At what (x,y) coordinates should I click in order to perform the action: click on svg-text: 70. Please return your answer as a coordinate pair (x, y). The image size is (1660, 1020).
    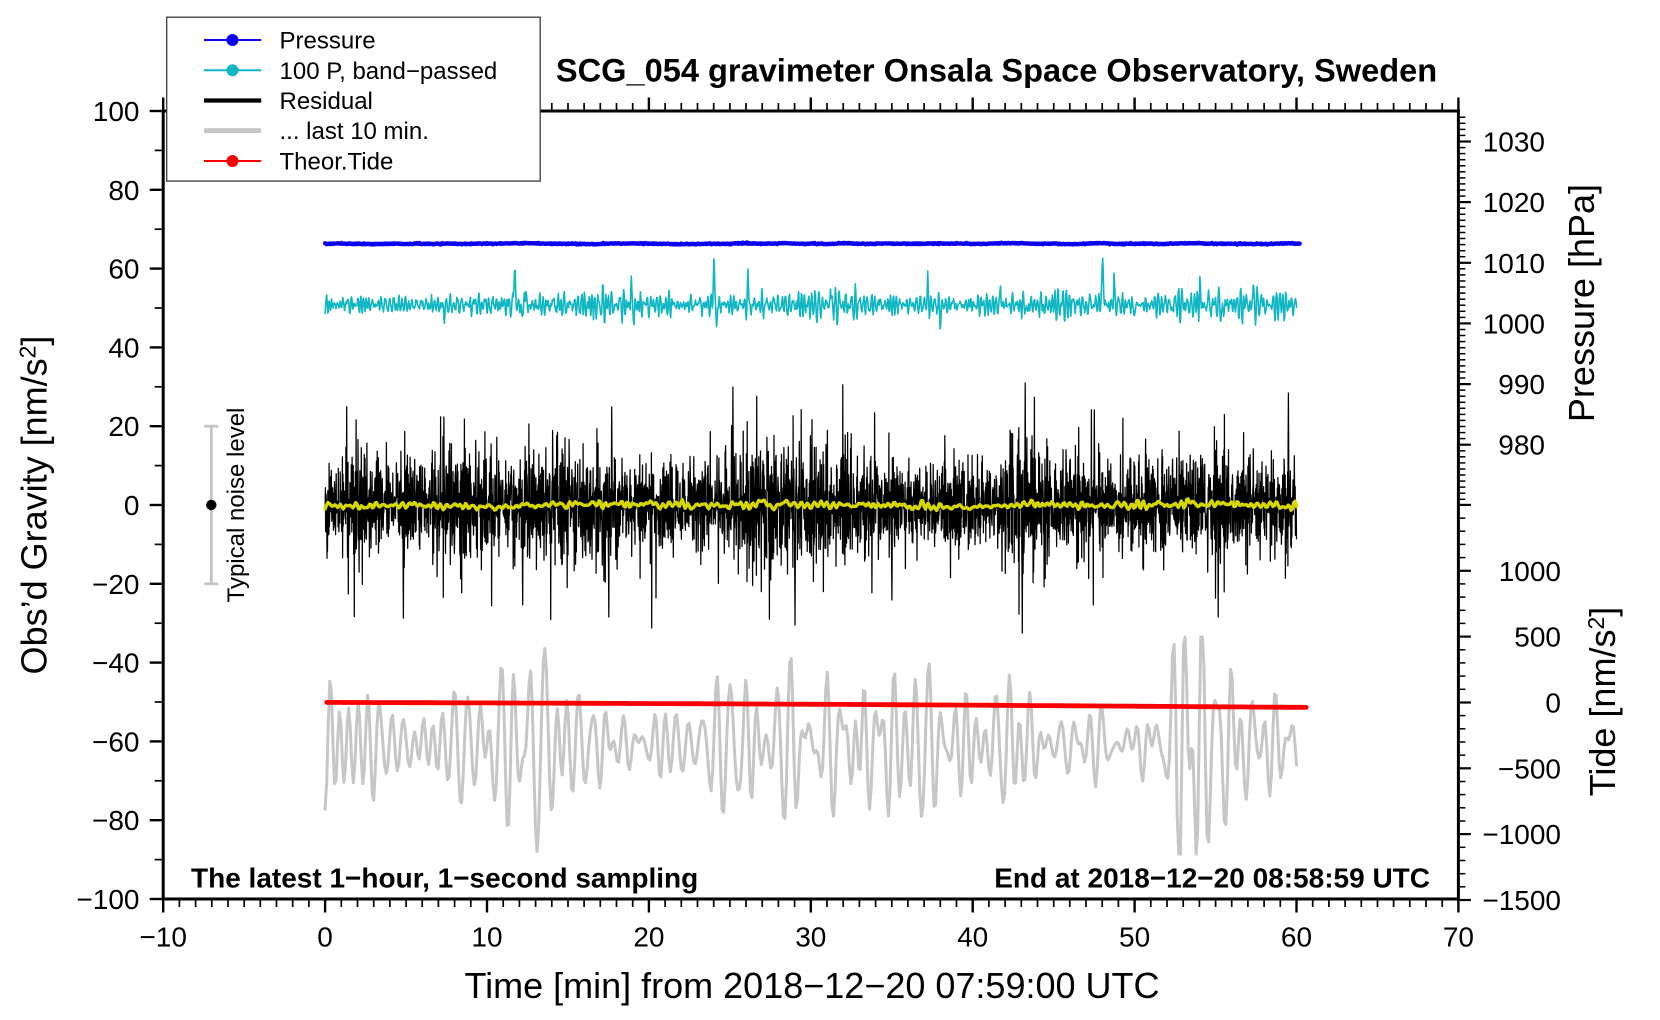
    Looking at the image, I should click on (1458, 937).